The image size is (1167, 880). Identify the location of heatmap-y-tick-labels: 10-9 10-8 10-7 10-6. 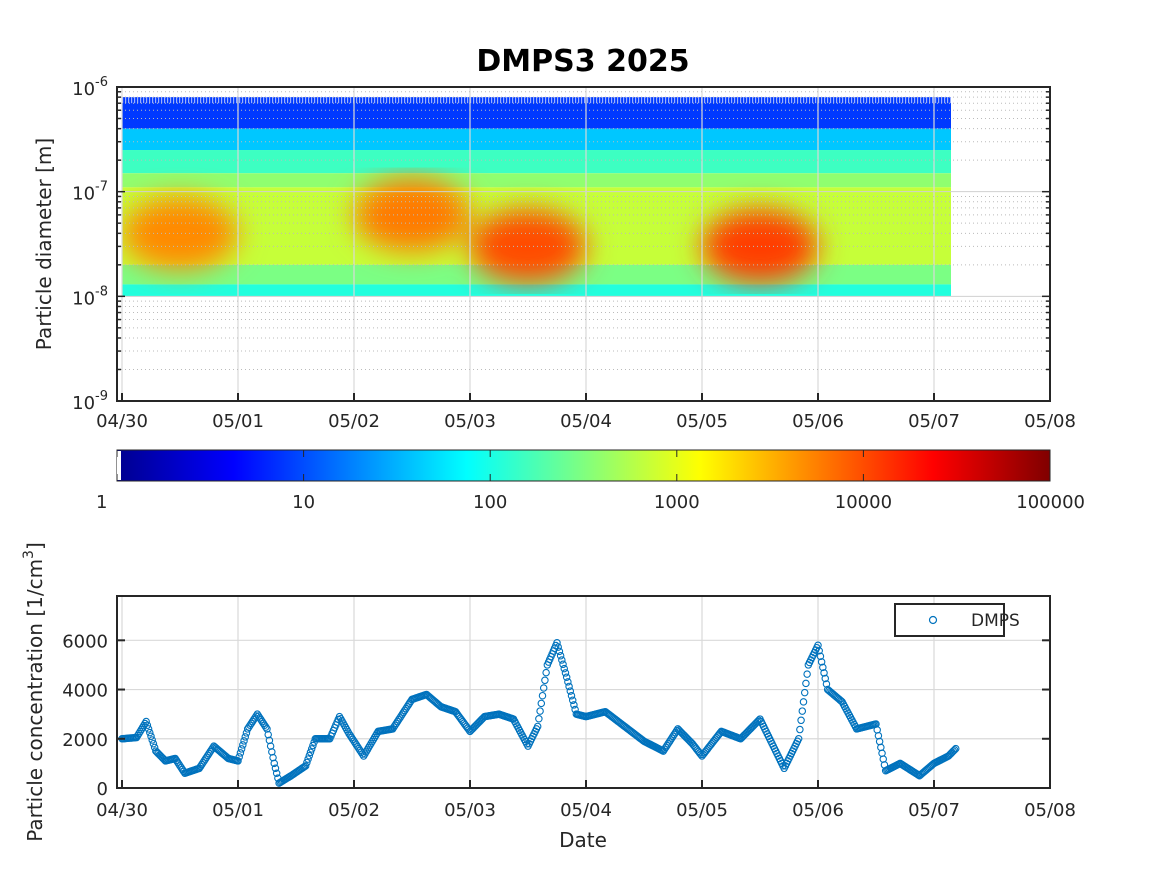
(90, 244).